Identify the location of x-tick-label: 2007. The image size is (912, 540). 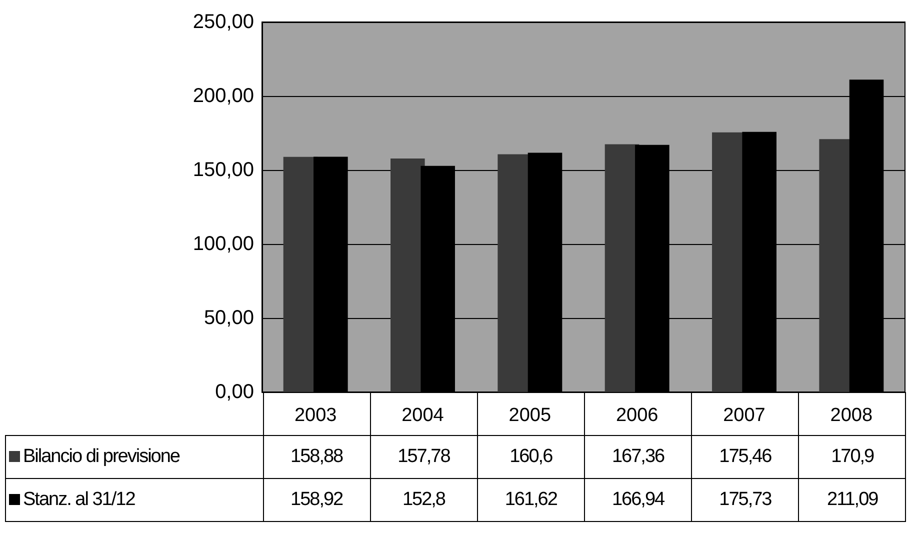
(744, 415).